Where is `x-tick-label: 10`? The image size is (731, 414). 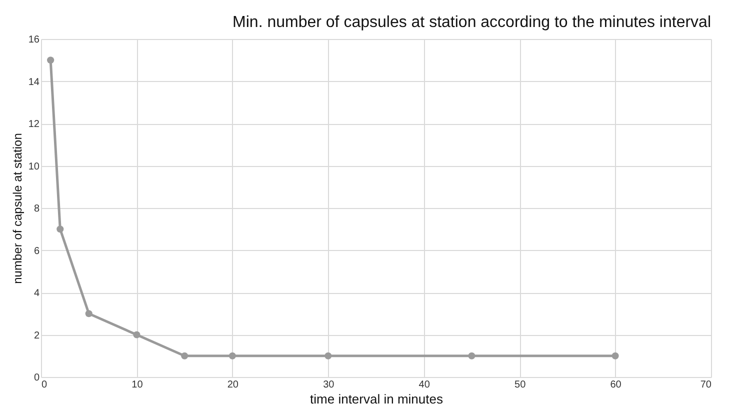 x-tick-label: 10 is located at coordinates (138, 385).